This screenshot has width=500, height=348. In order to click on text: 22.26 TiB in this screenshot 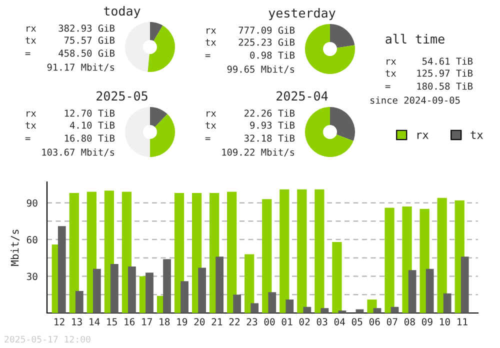, I will do `click(269, 113)`.